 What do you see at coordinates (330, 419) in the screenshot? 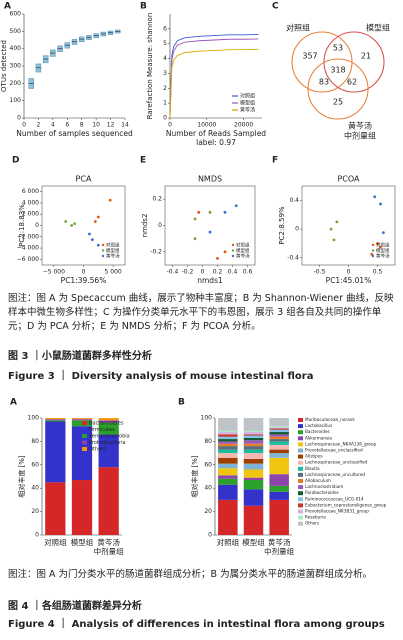
I see `legend-label: Muribaculaceae_norank` at bounding box center [330, 419].